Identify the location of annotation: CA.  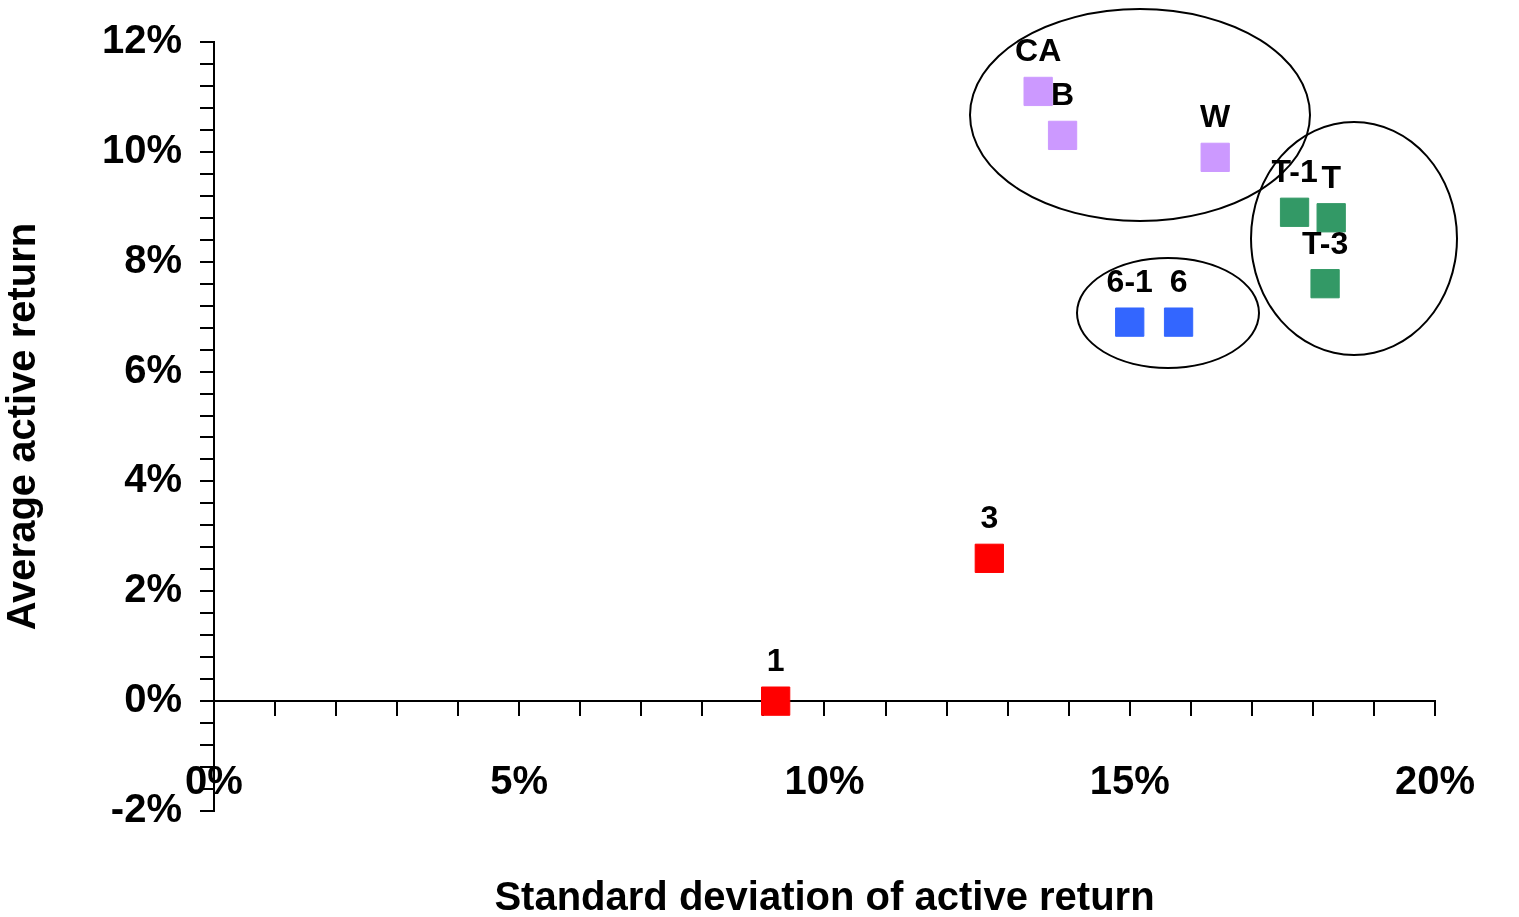
(1038, 50).